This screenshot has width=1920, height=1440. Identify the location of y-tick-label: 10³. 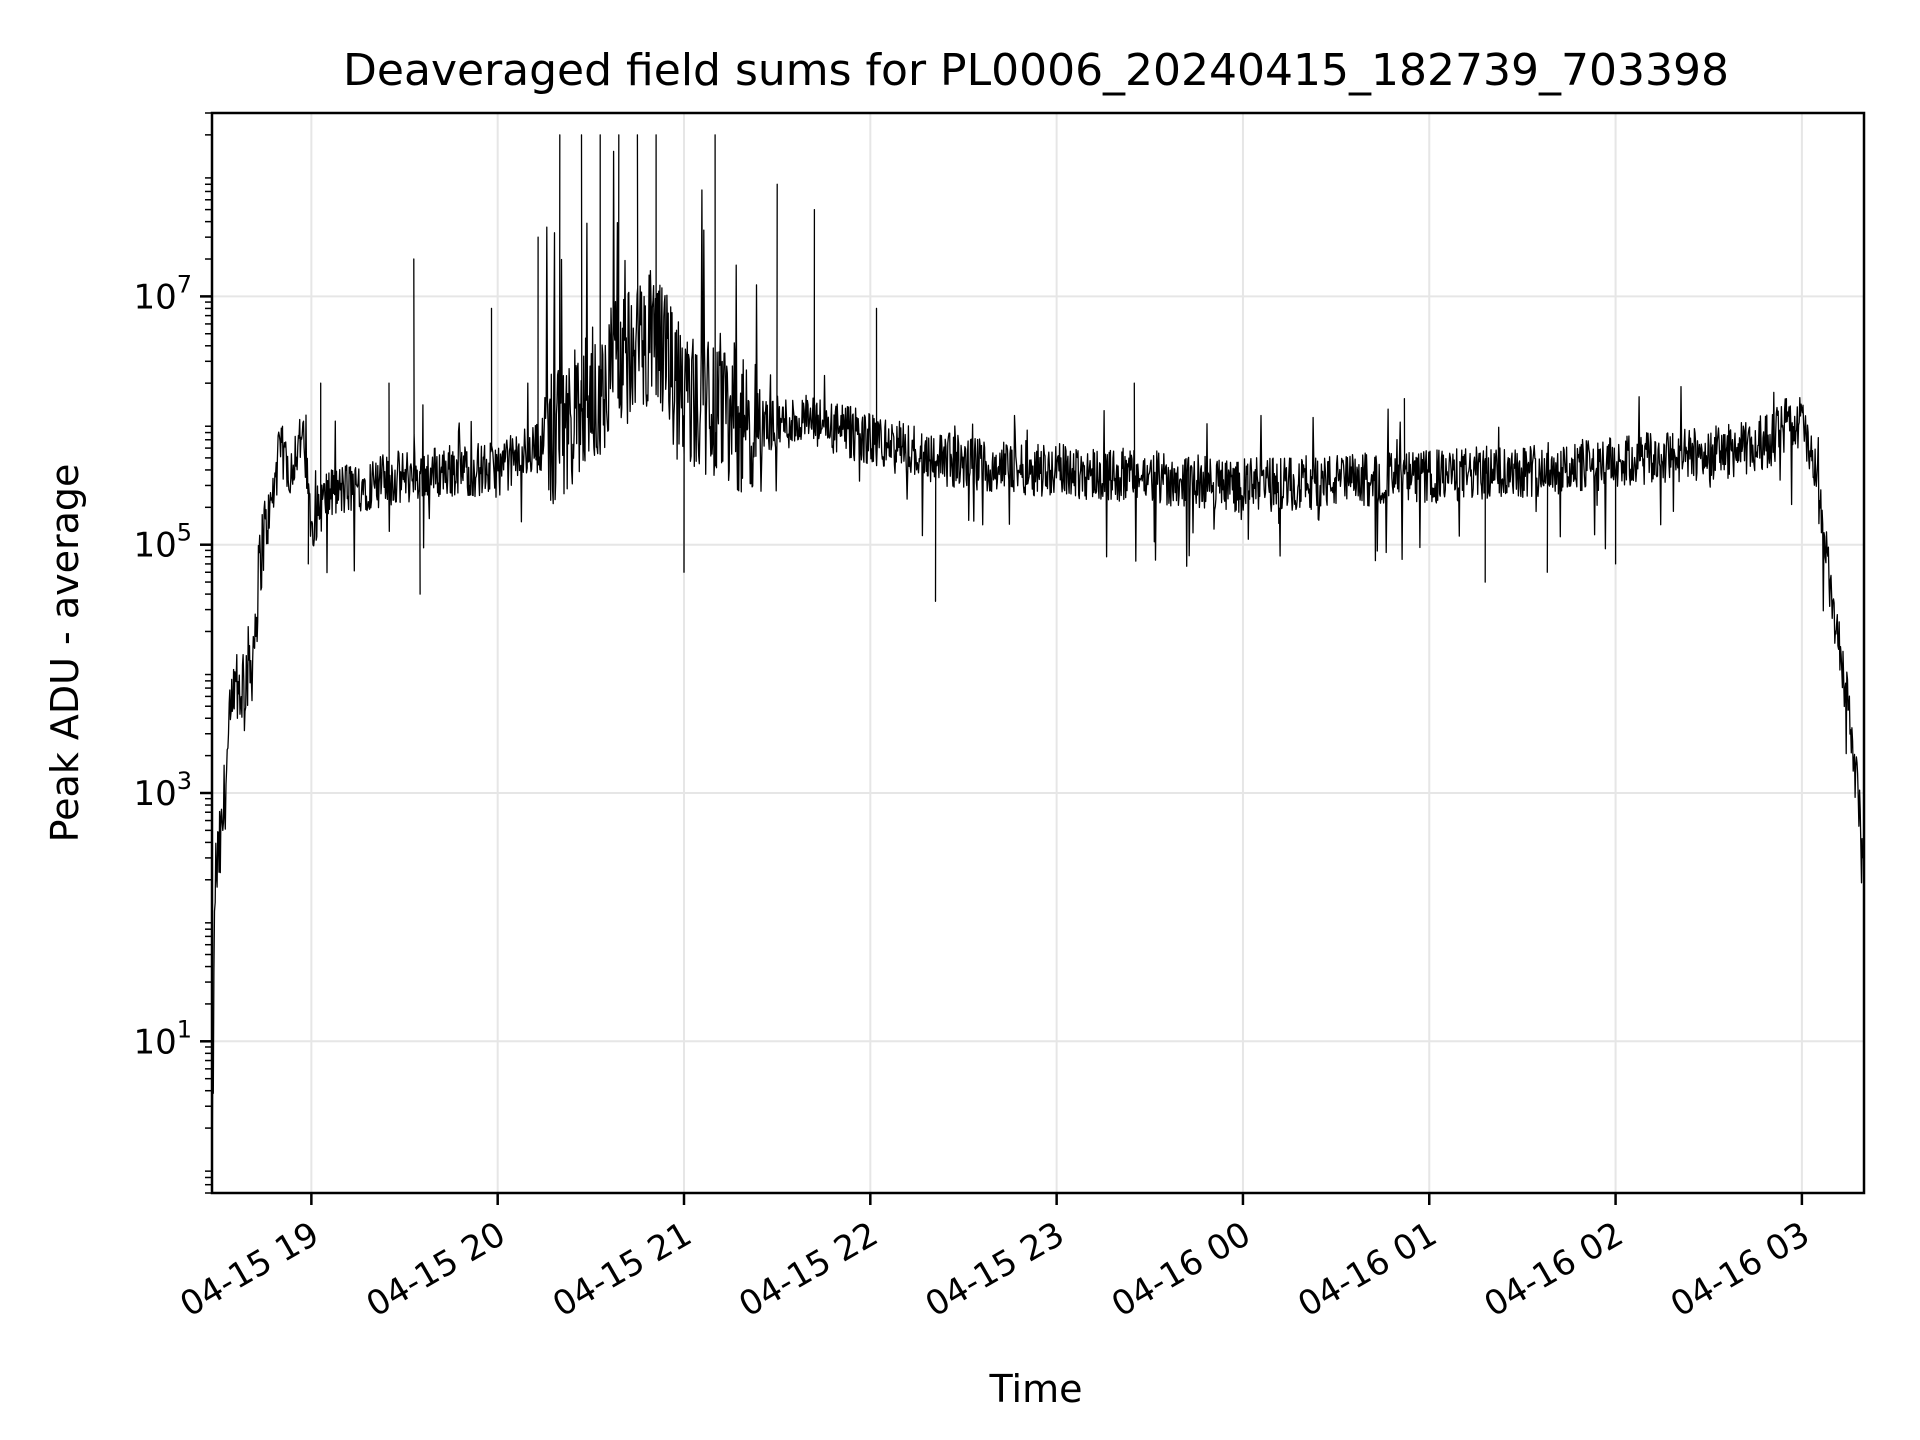
(162, 790).